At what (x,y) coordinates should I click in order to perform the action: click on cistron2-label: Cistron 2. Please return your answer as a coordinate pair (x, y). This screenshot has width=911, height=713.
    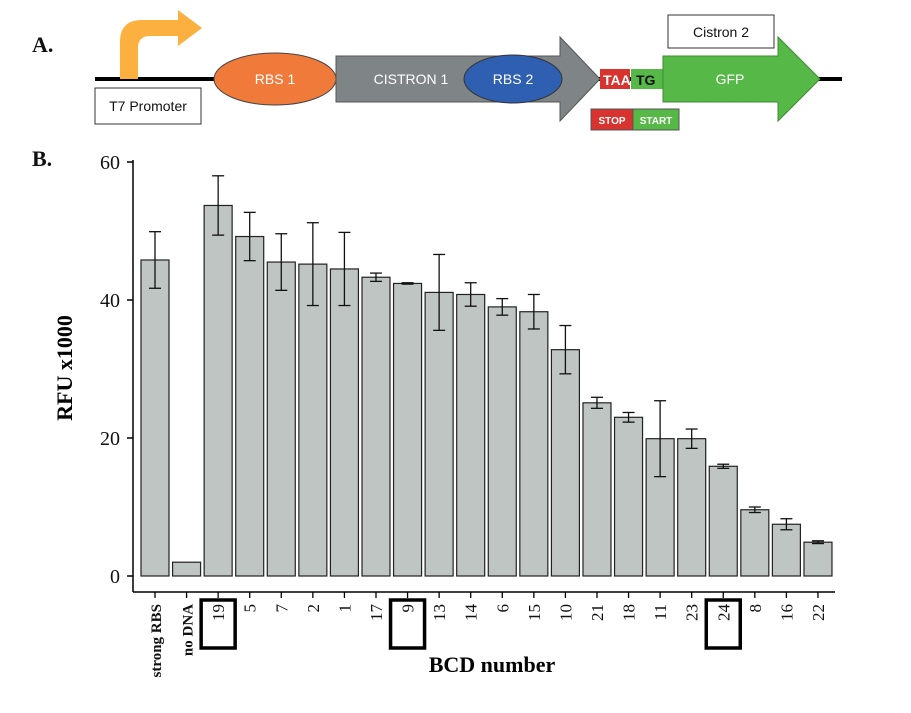
    Looking at the image, I should click on (721, 32).